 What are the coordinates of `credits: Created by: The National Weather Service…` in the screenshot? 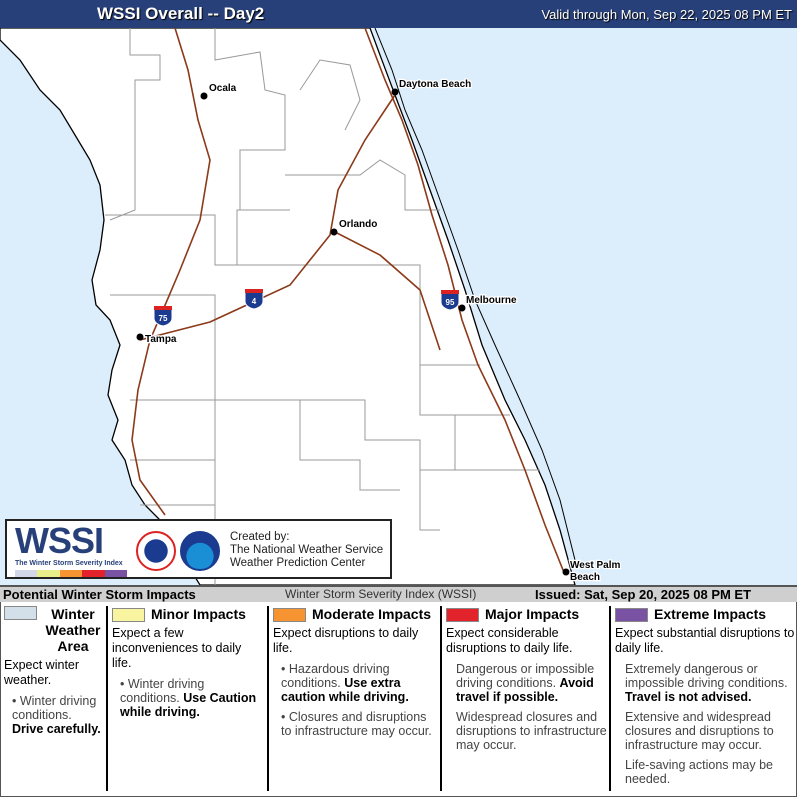 It's located at (306, 550).